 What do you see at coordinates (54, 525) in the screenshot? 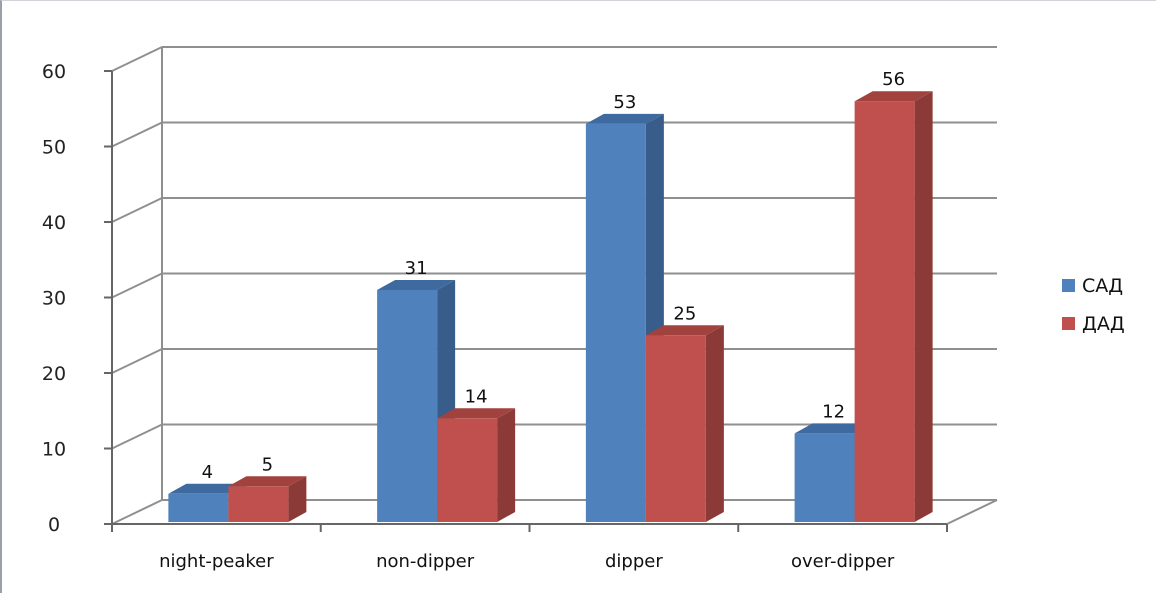
I see `y-tick-label: 0` at bounding box center [54, 525].